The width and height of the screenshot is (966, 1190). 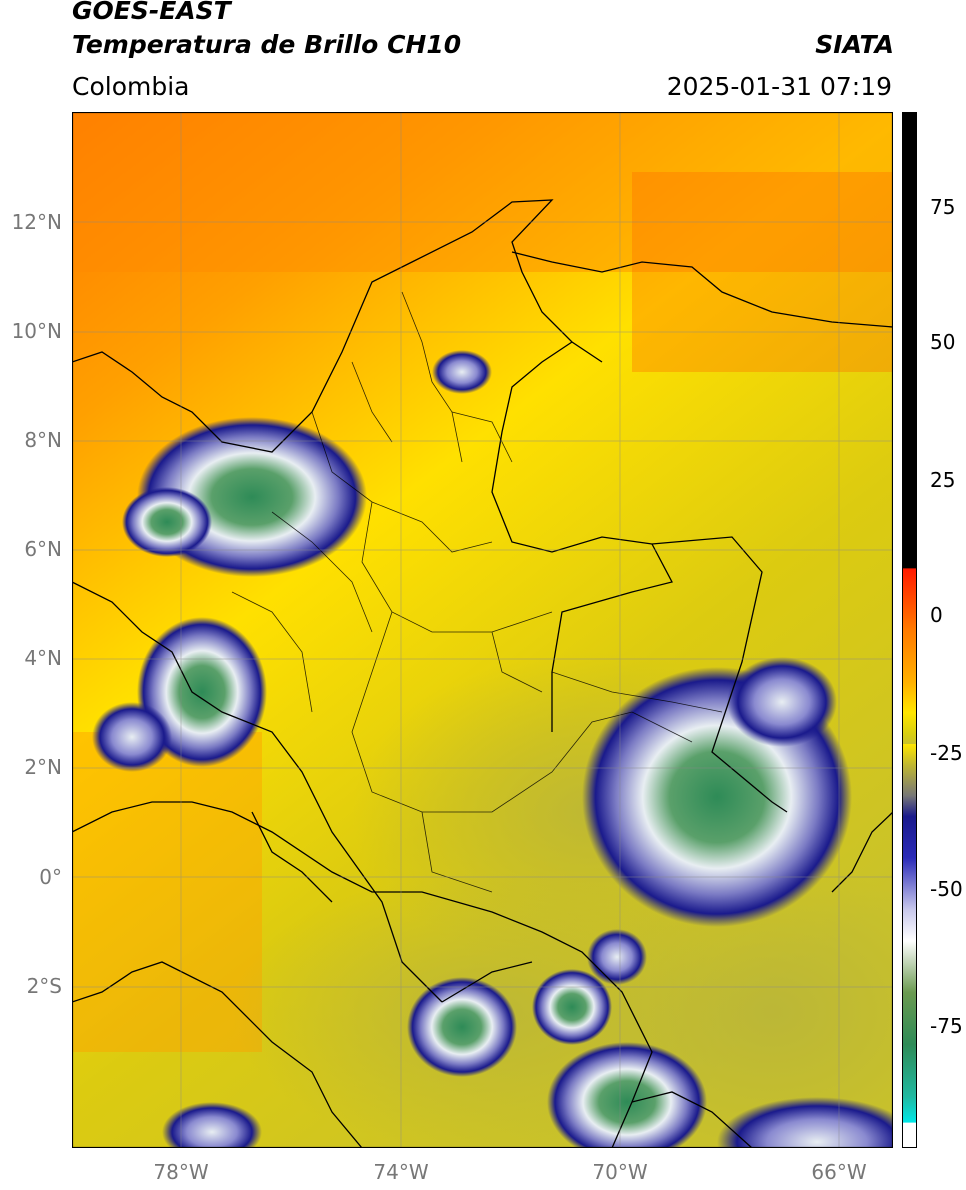 What do you see at coordinates (909, 630) in the screenshot?
I see `colorbar` at bounding box center [909, 630].